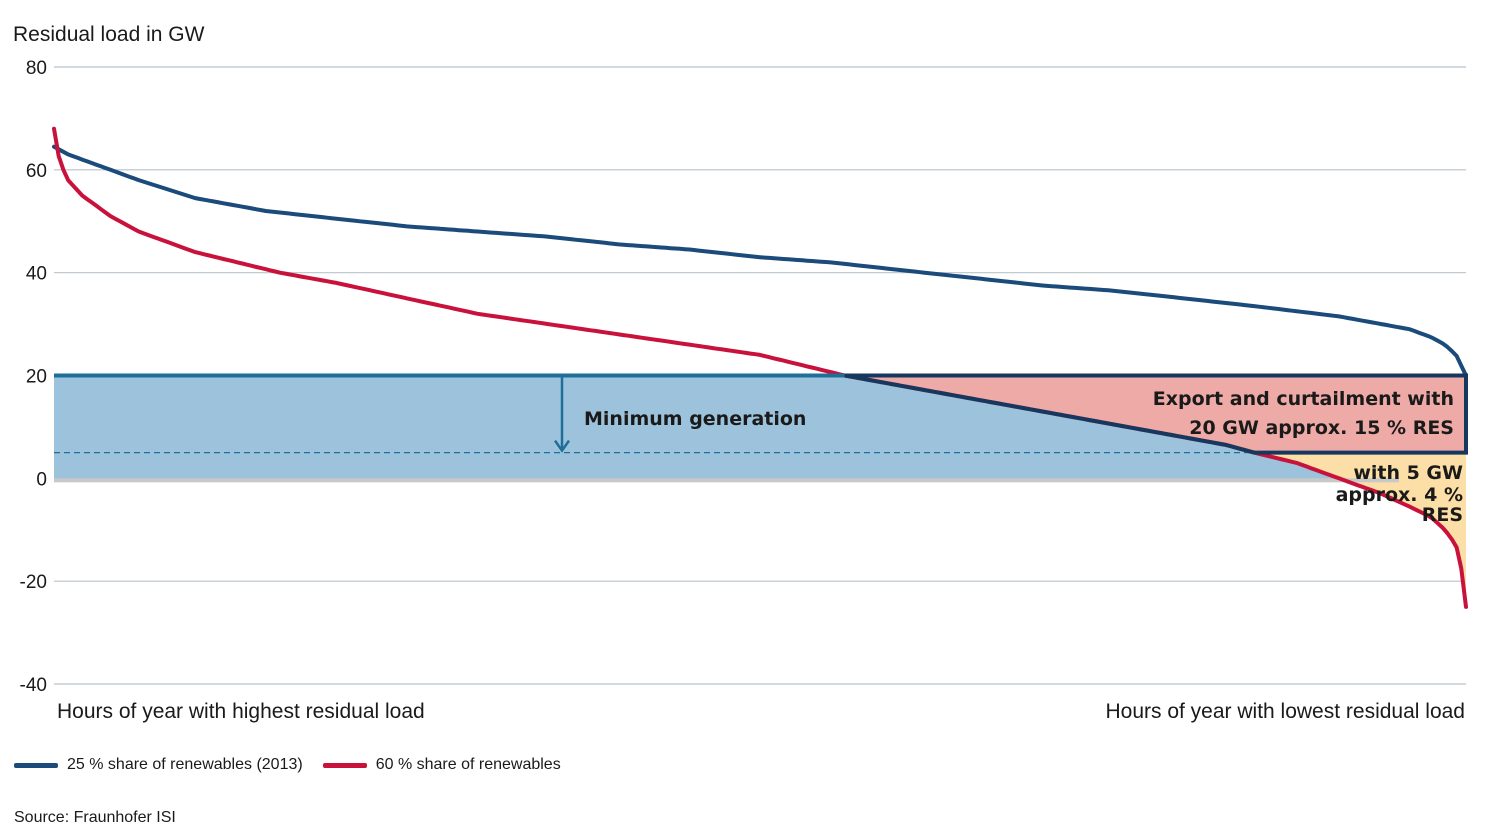  I want to click on export-curtailment-area, so click(1155, 414).